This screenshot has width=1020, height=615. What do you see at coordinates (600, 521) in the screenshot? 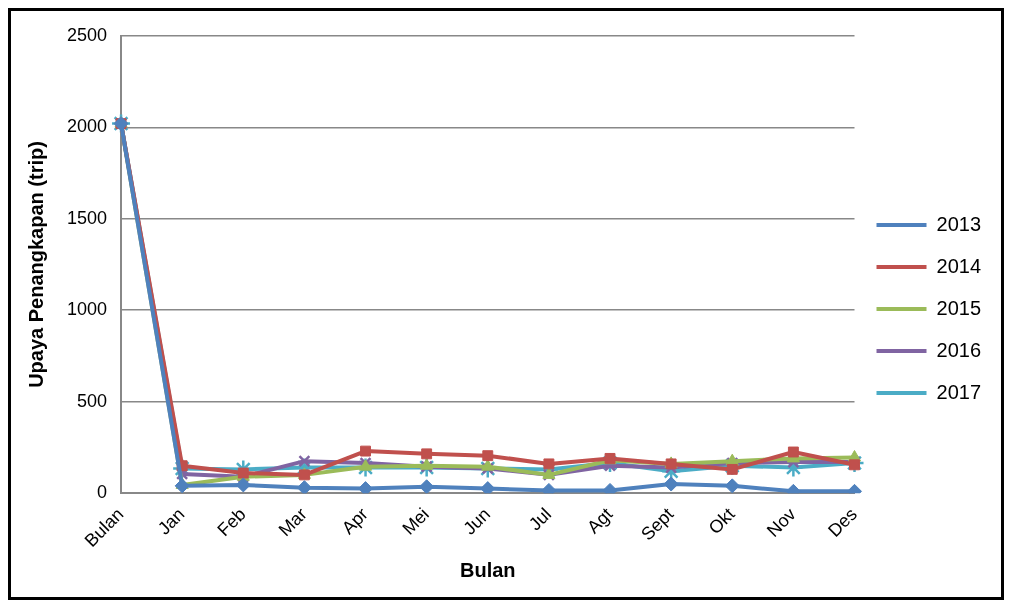
I see `x-tick-label: Agt` at bounding box center [600, 521].